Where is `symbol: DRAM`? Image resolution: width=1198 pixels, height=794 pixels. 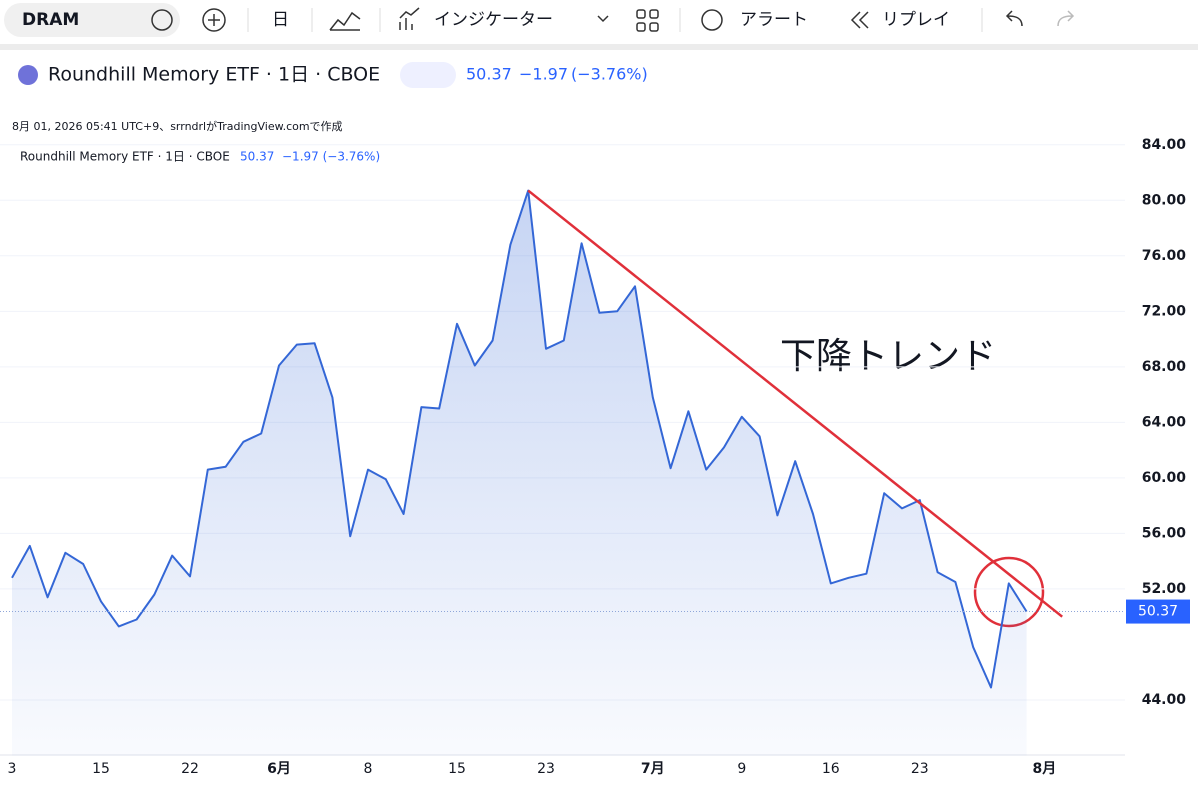 symbol: DRAM is located at coordinates (50, 20).